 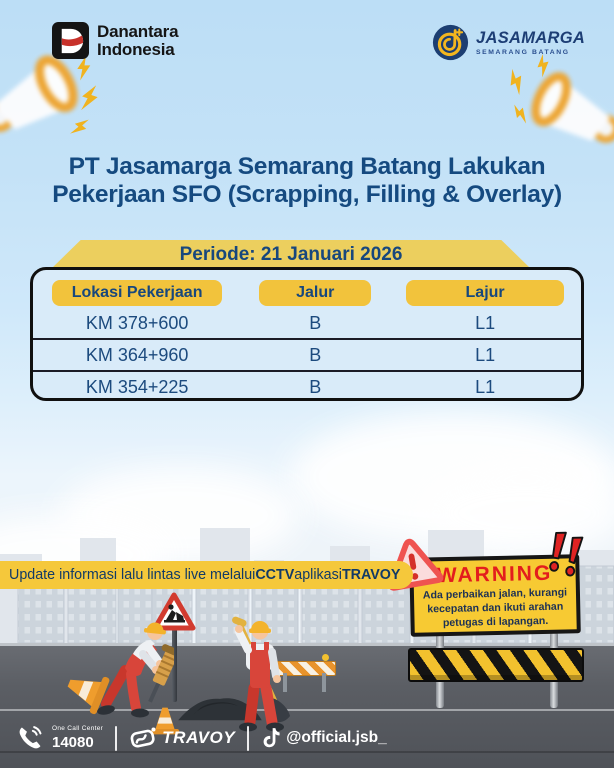 I want to click on asphalt-pile, so click(x=220, y=709).